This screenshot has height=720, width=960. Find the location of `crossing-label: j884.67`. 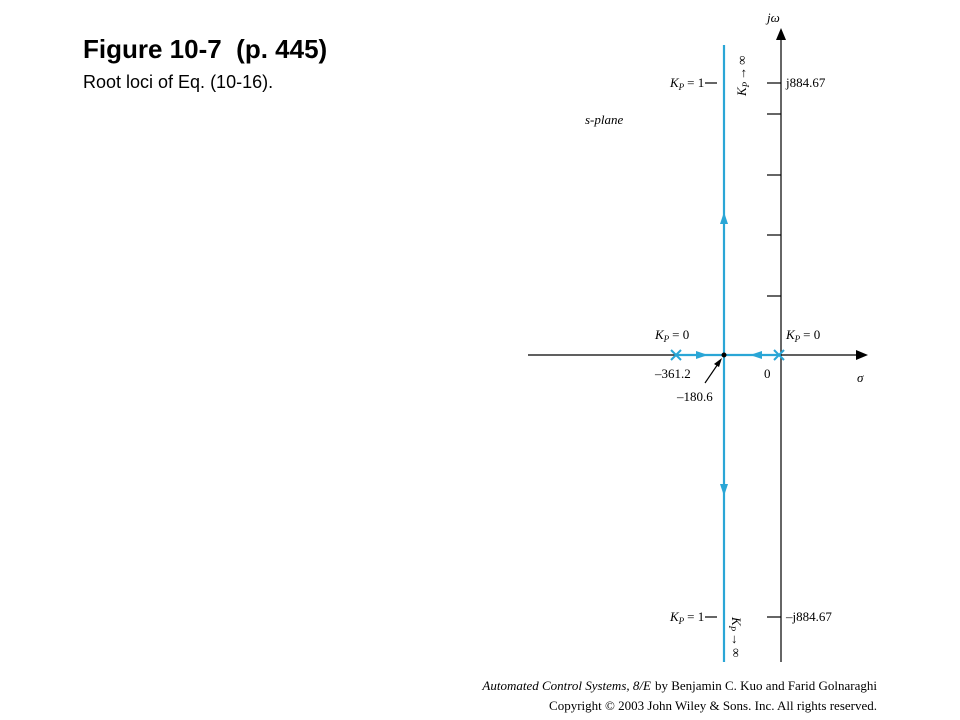

crossing-label: j884.67 is located at coordinates (805, 82).